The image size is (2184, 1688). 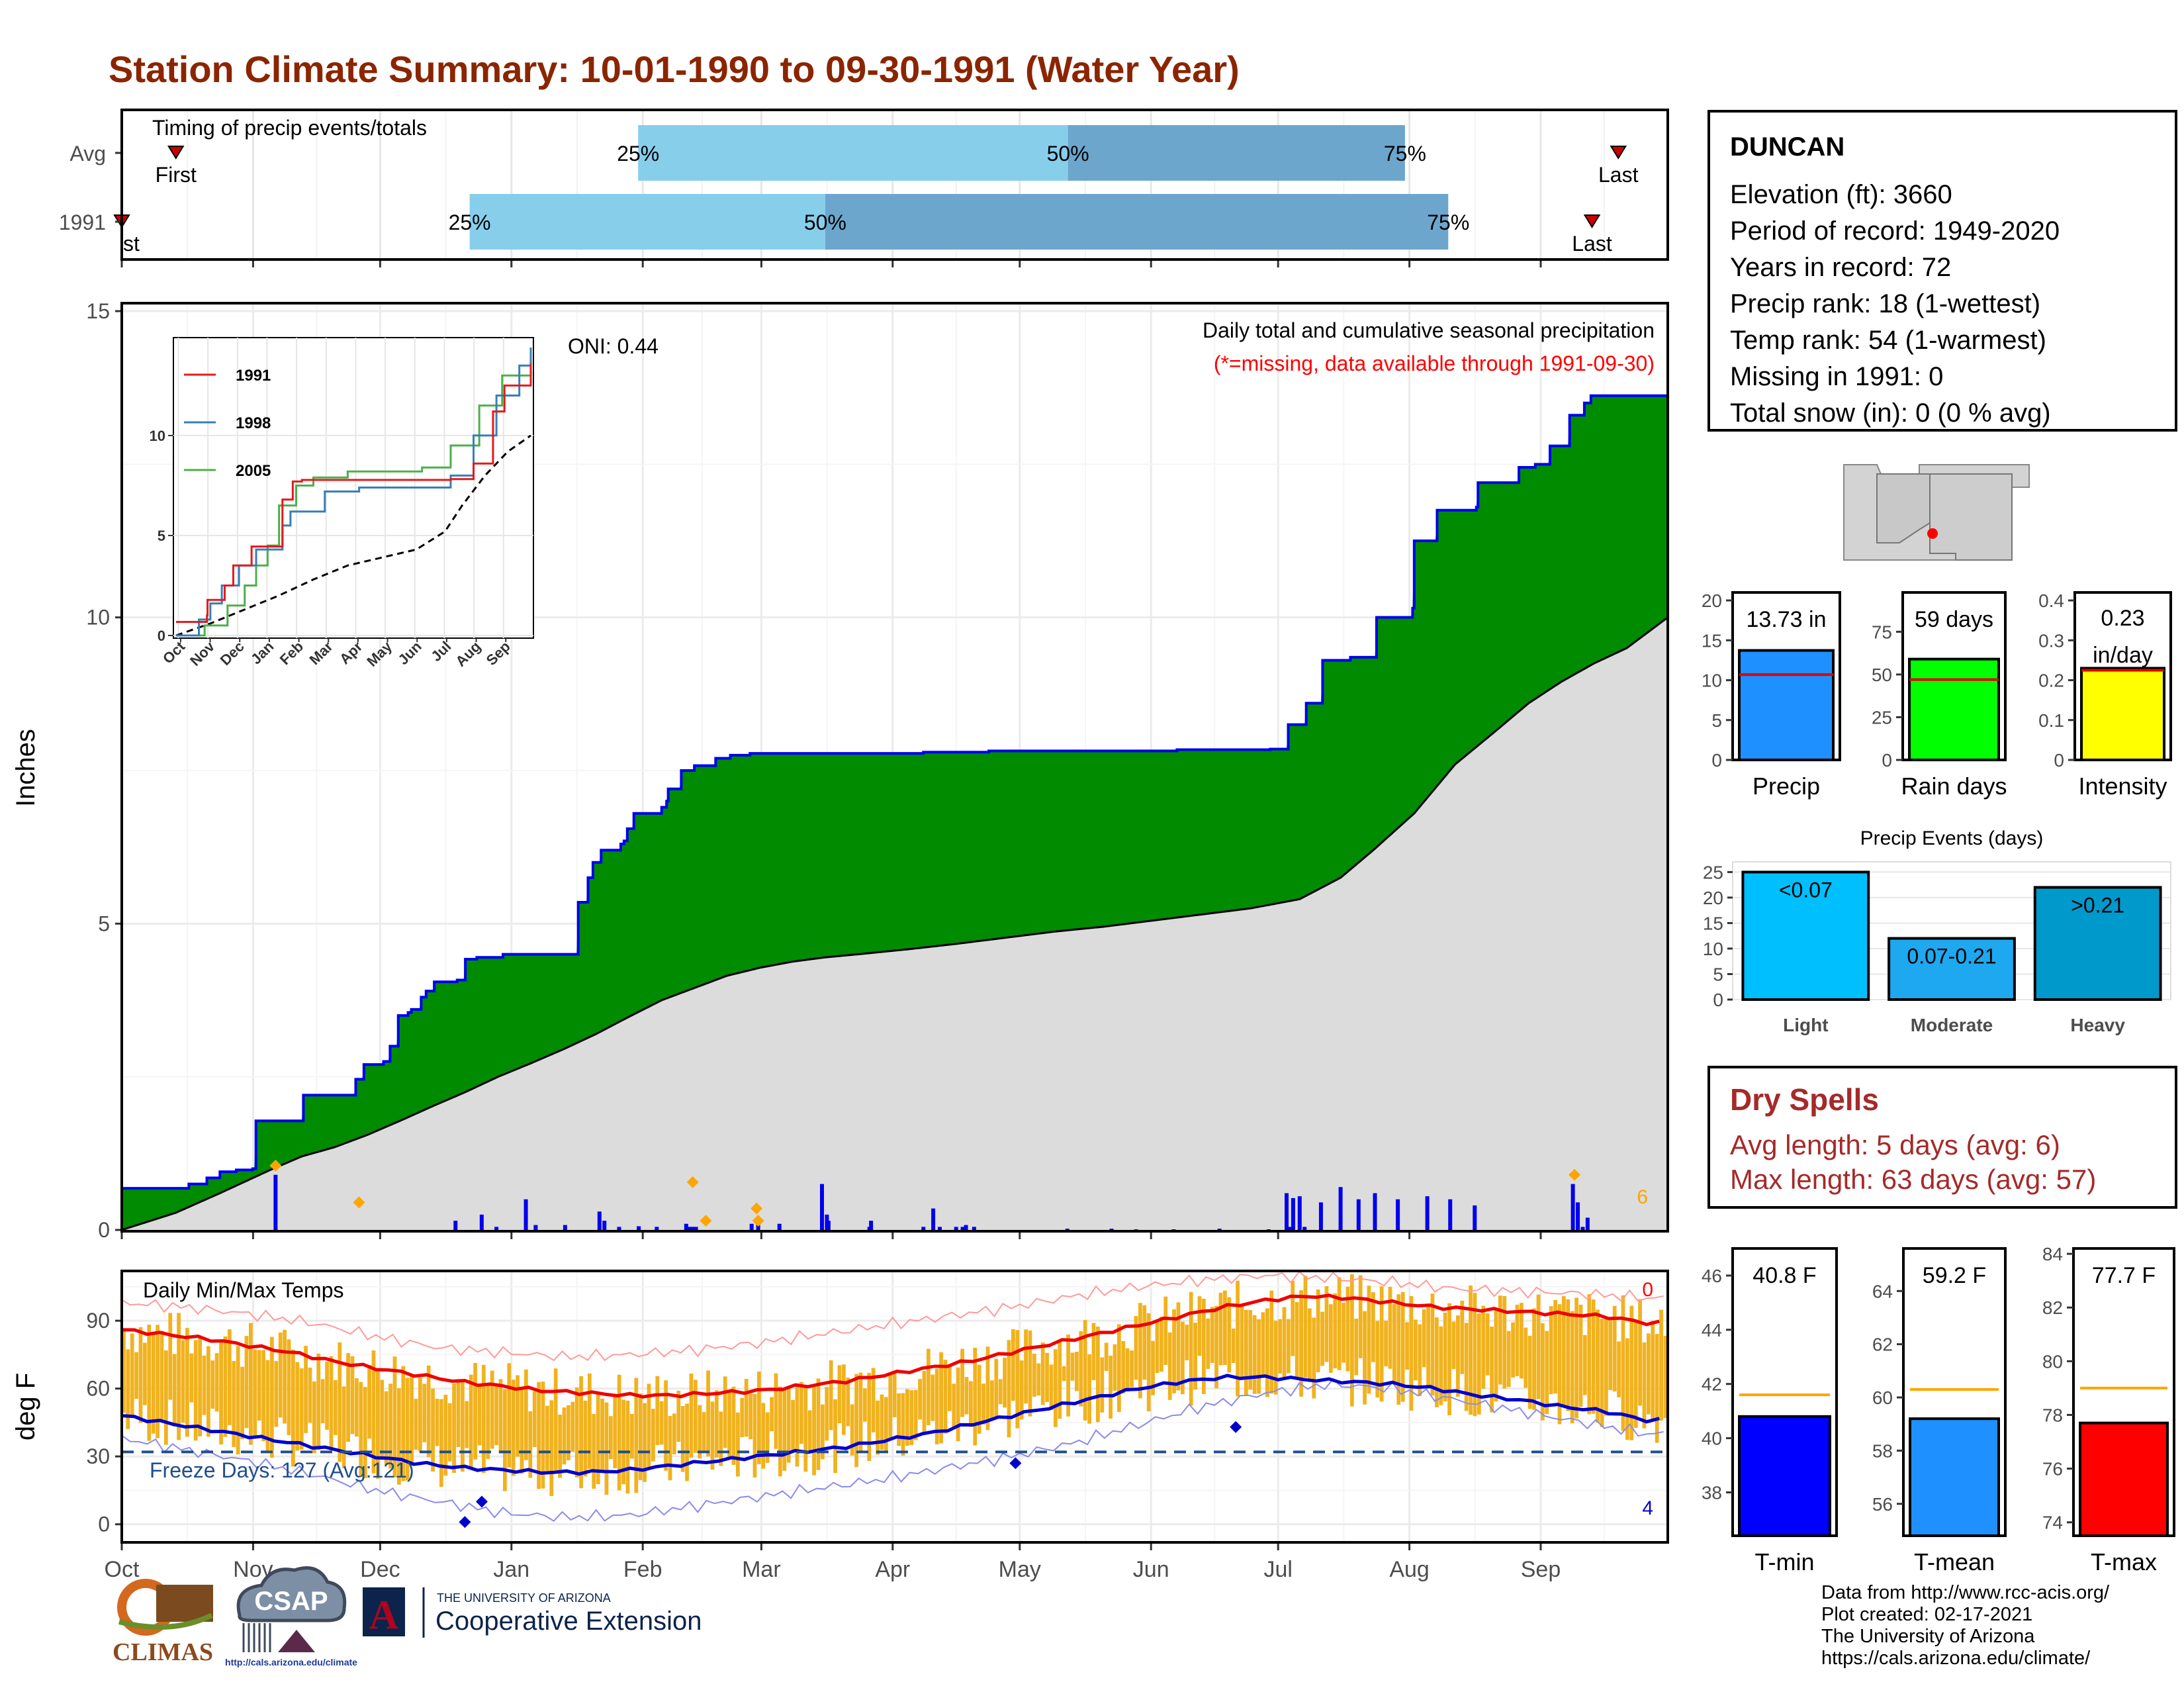 What do you see at coordinates (2122, 618) in the screenshot?
I see `summary-value-label: 0.23` at bounding box center [2122, 618].